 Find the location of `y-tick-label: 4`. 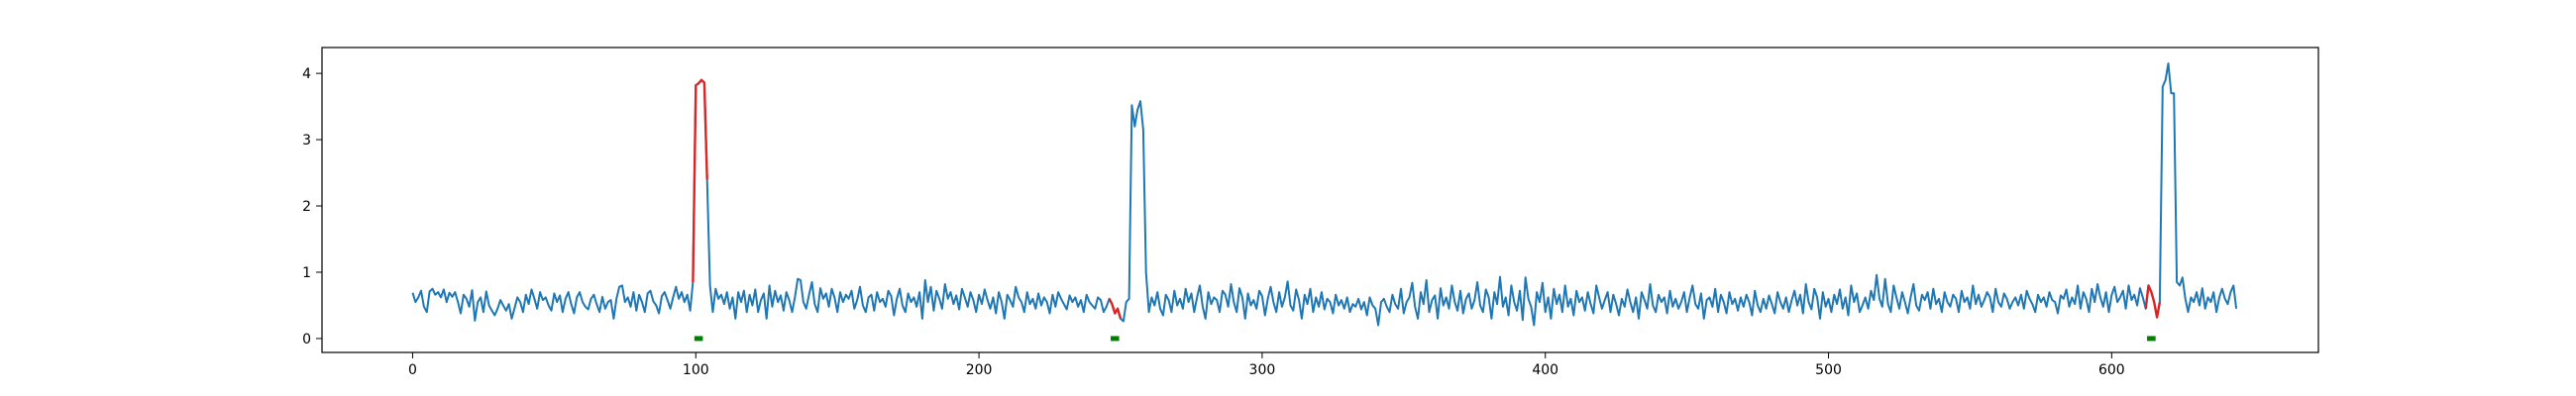

y-tick-label: 4 is located at coordinates (307, 74).